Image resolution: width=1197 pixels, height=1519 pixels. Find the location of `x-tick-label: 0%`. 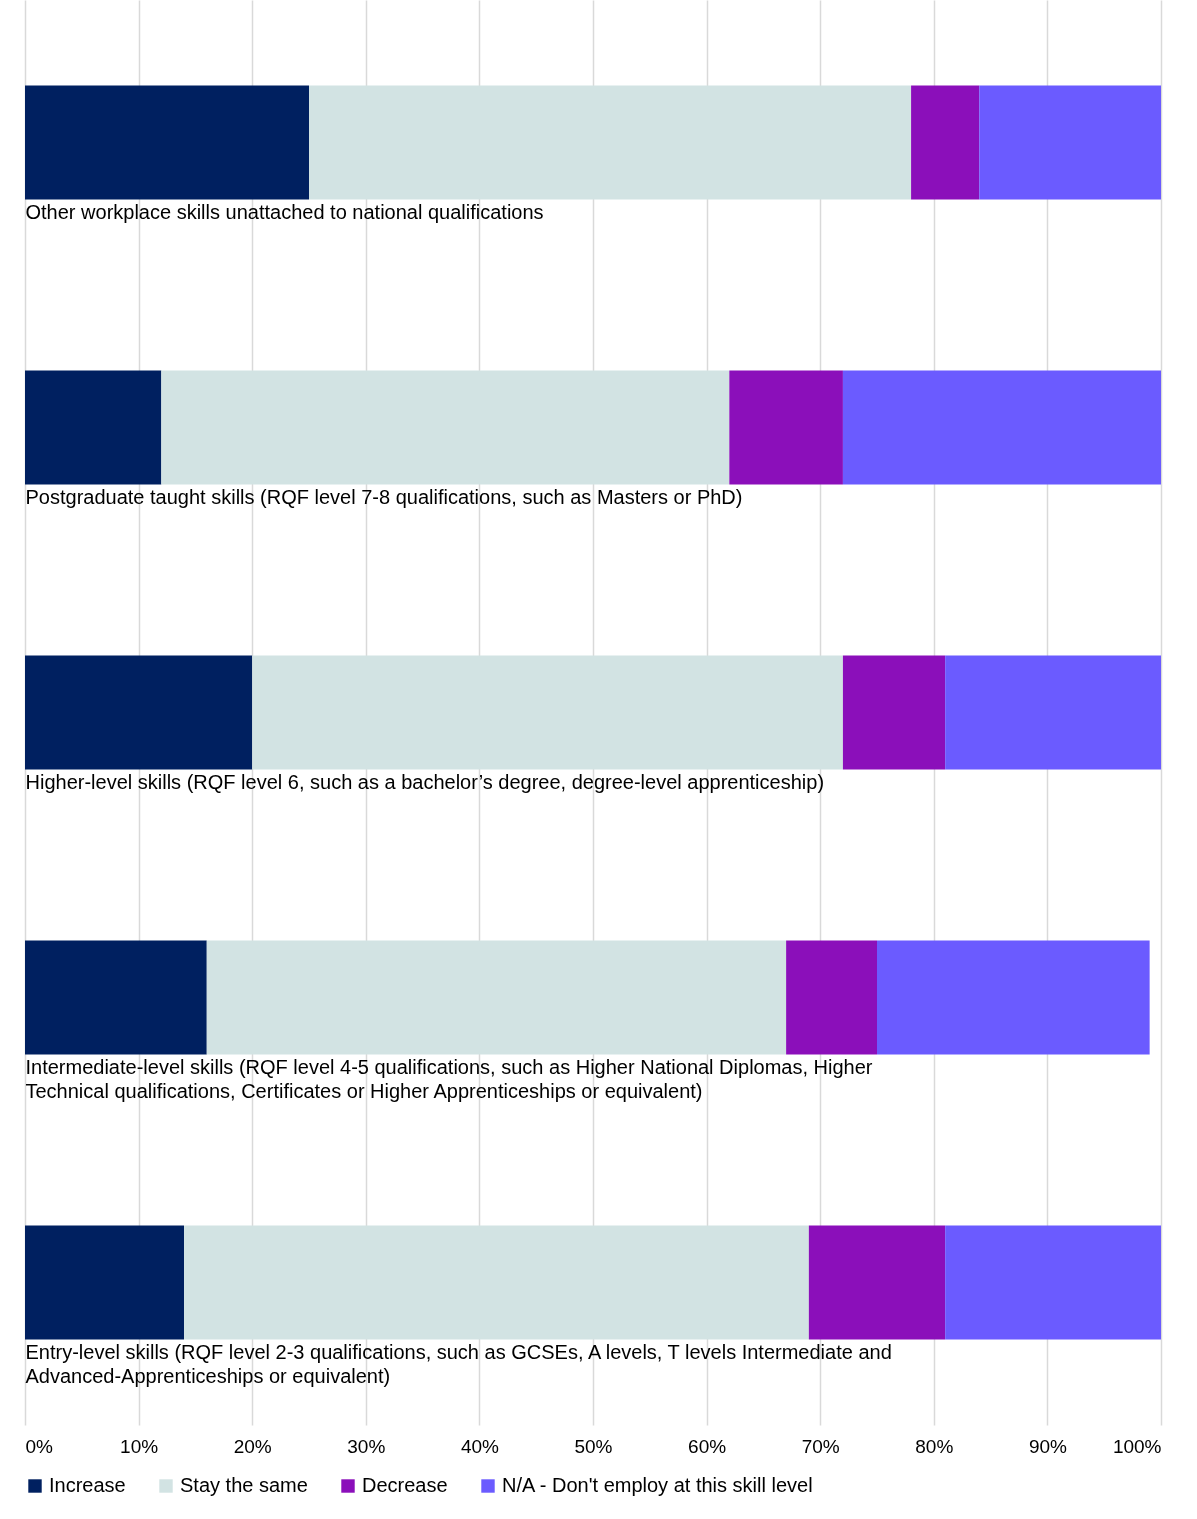

x-tick-label: 0% is located at coordinates (39, 1446).